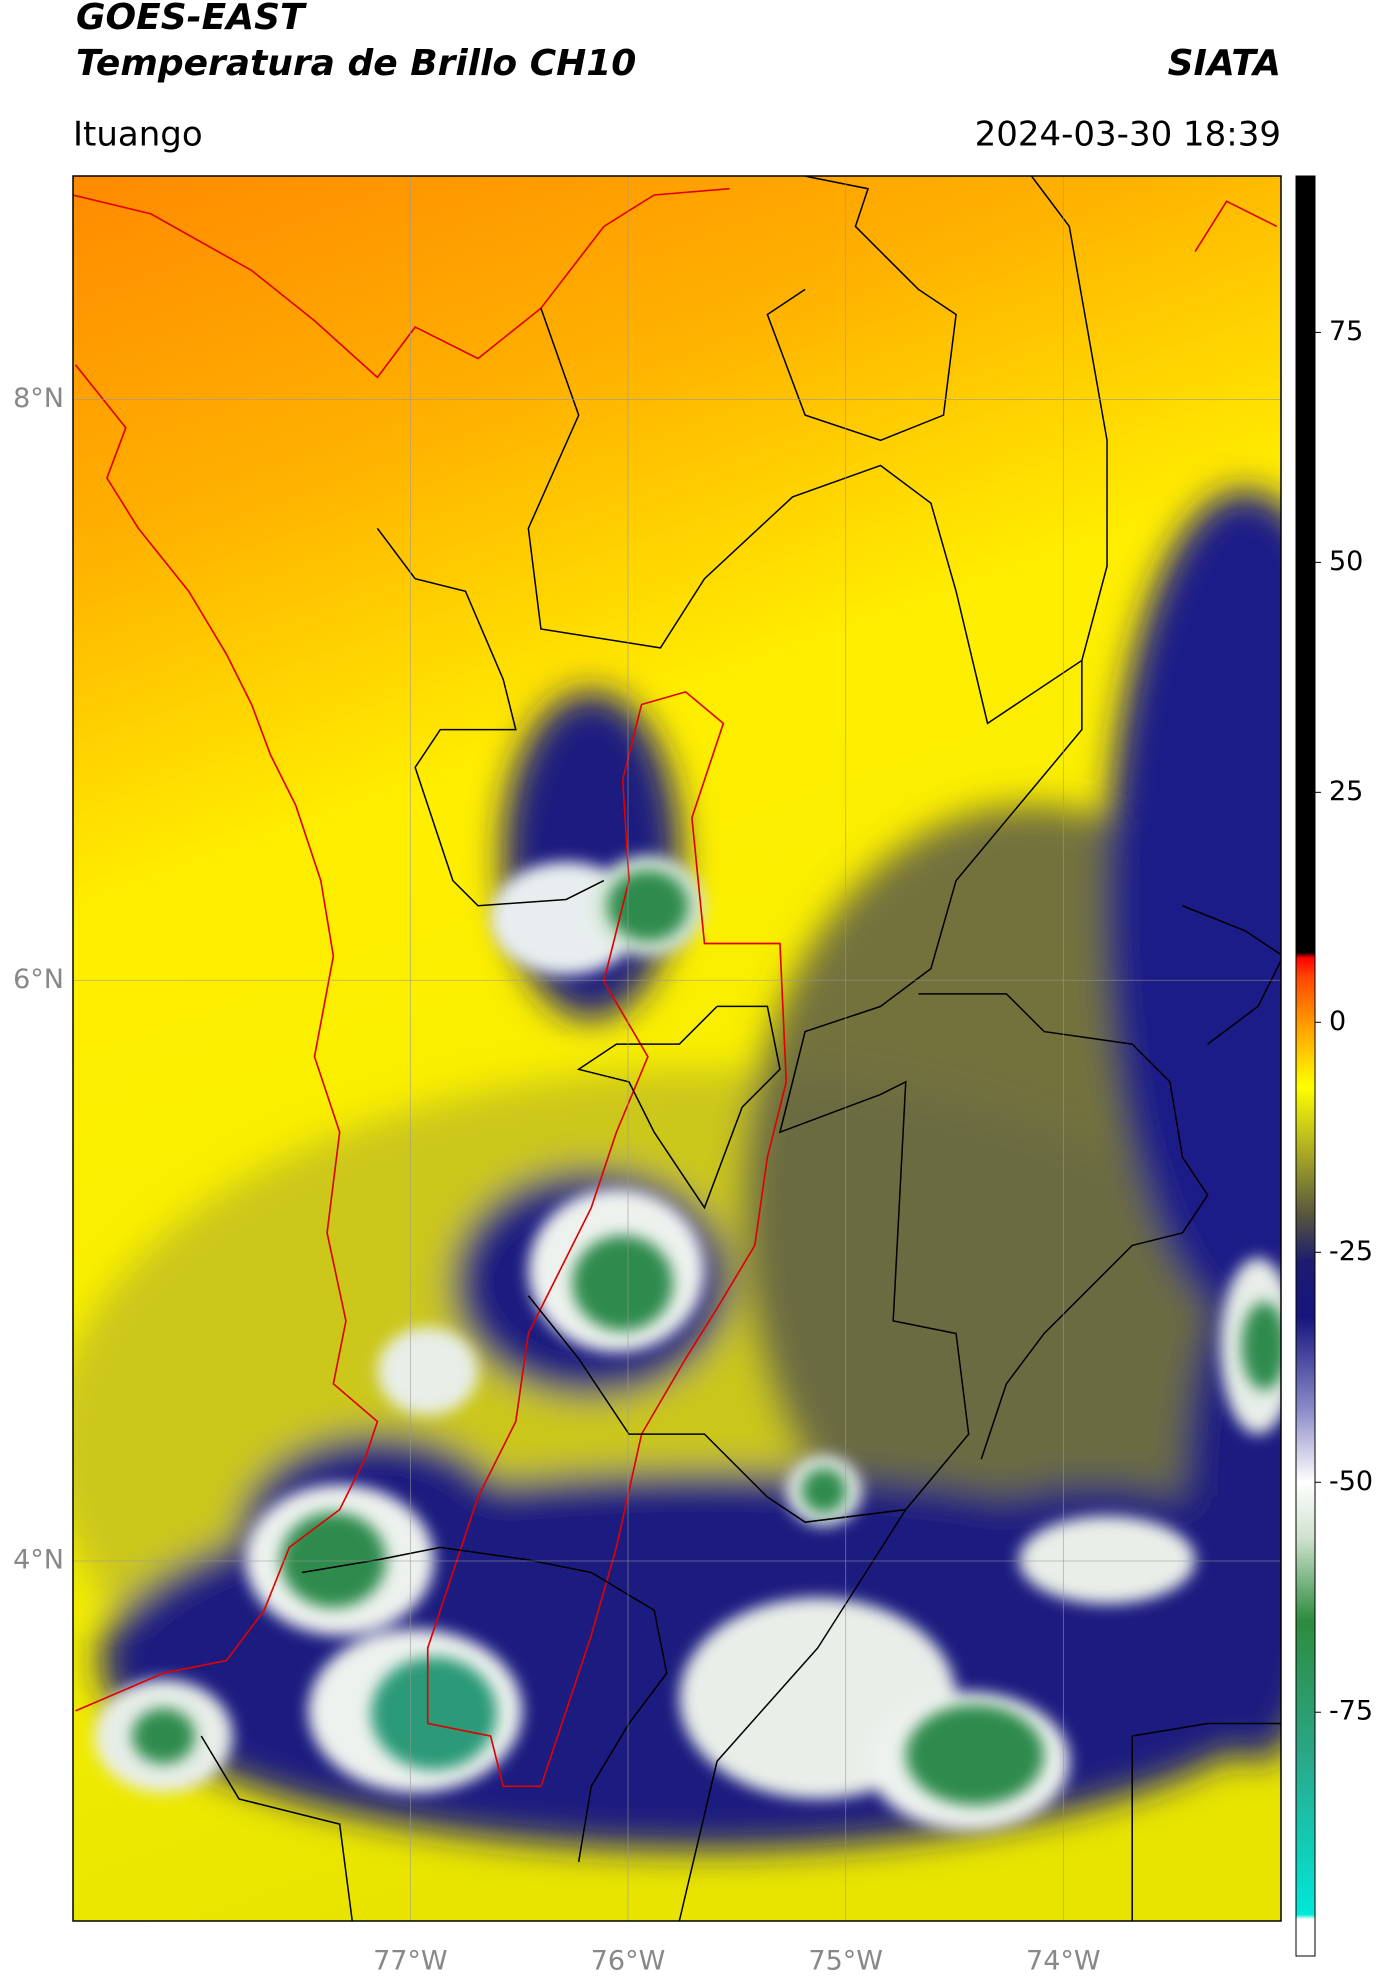 The height and width of the screenshot is (1981, 1384). I want to click on y-tick-label: 6°N, so click(38, 979).